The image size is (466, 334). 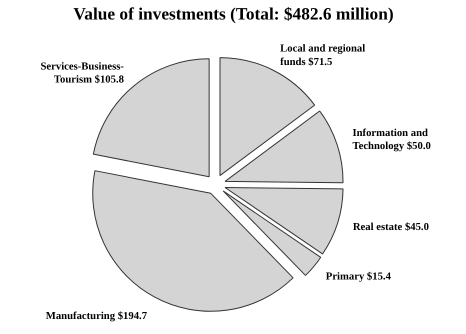 What do you see at coordinates (323, 56) in the screenshot?
I see `slice-label: Local and regional funds $71.5` at bounding box center [323, 56].